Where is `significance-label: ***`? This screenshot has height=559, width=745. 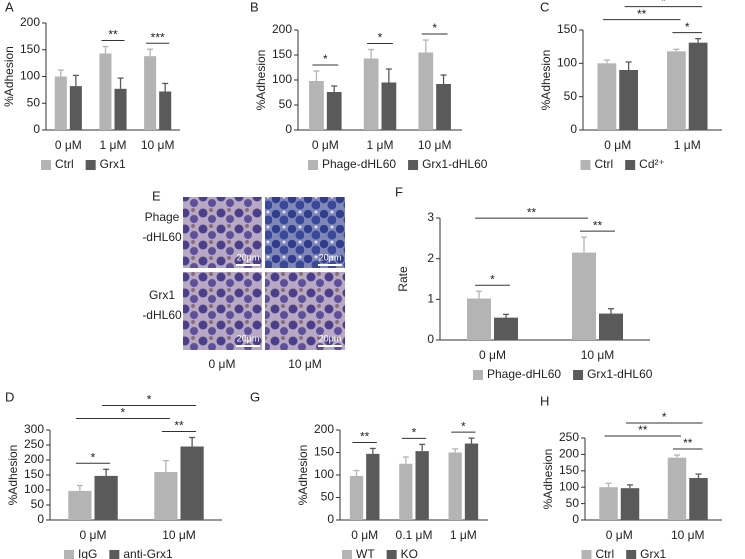 significance-label: *** is located at coordinates (158, 37).